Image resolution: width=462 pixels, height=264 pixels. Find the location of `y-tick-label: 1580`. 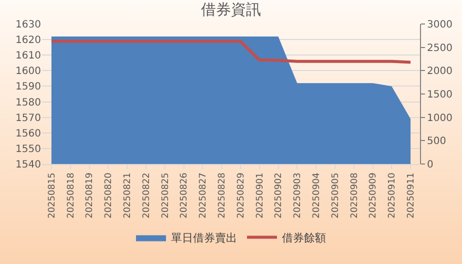

y-tick-label: 1580 is located at coordinates (28, 102).